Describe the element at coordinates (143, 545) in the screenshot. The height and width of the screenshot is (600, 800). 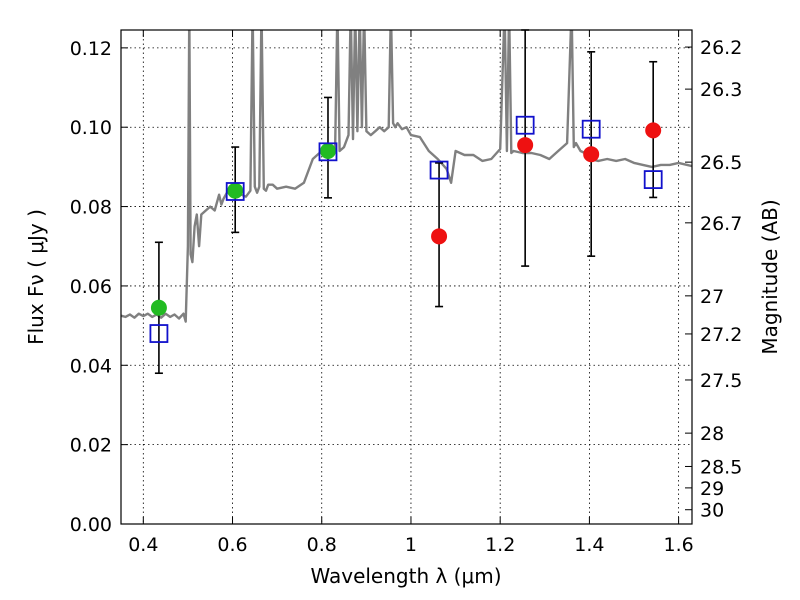
I see `x-tick-label: 0.4` at that location.